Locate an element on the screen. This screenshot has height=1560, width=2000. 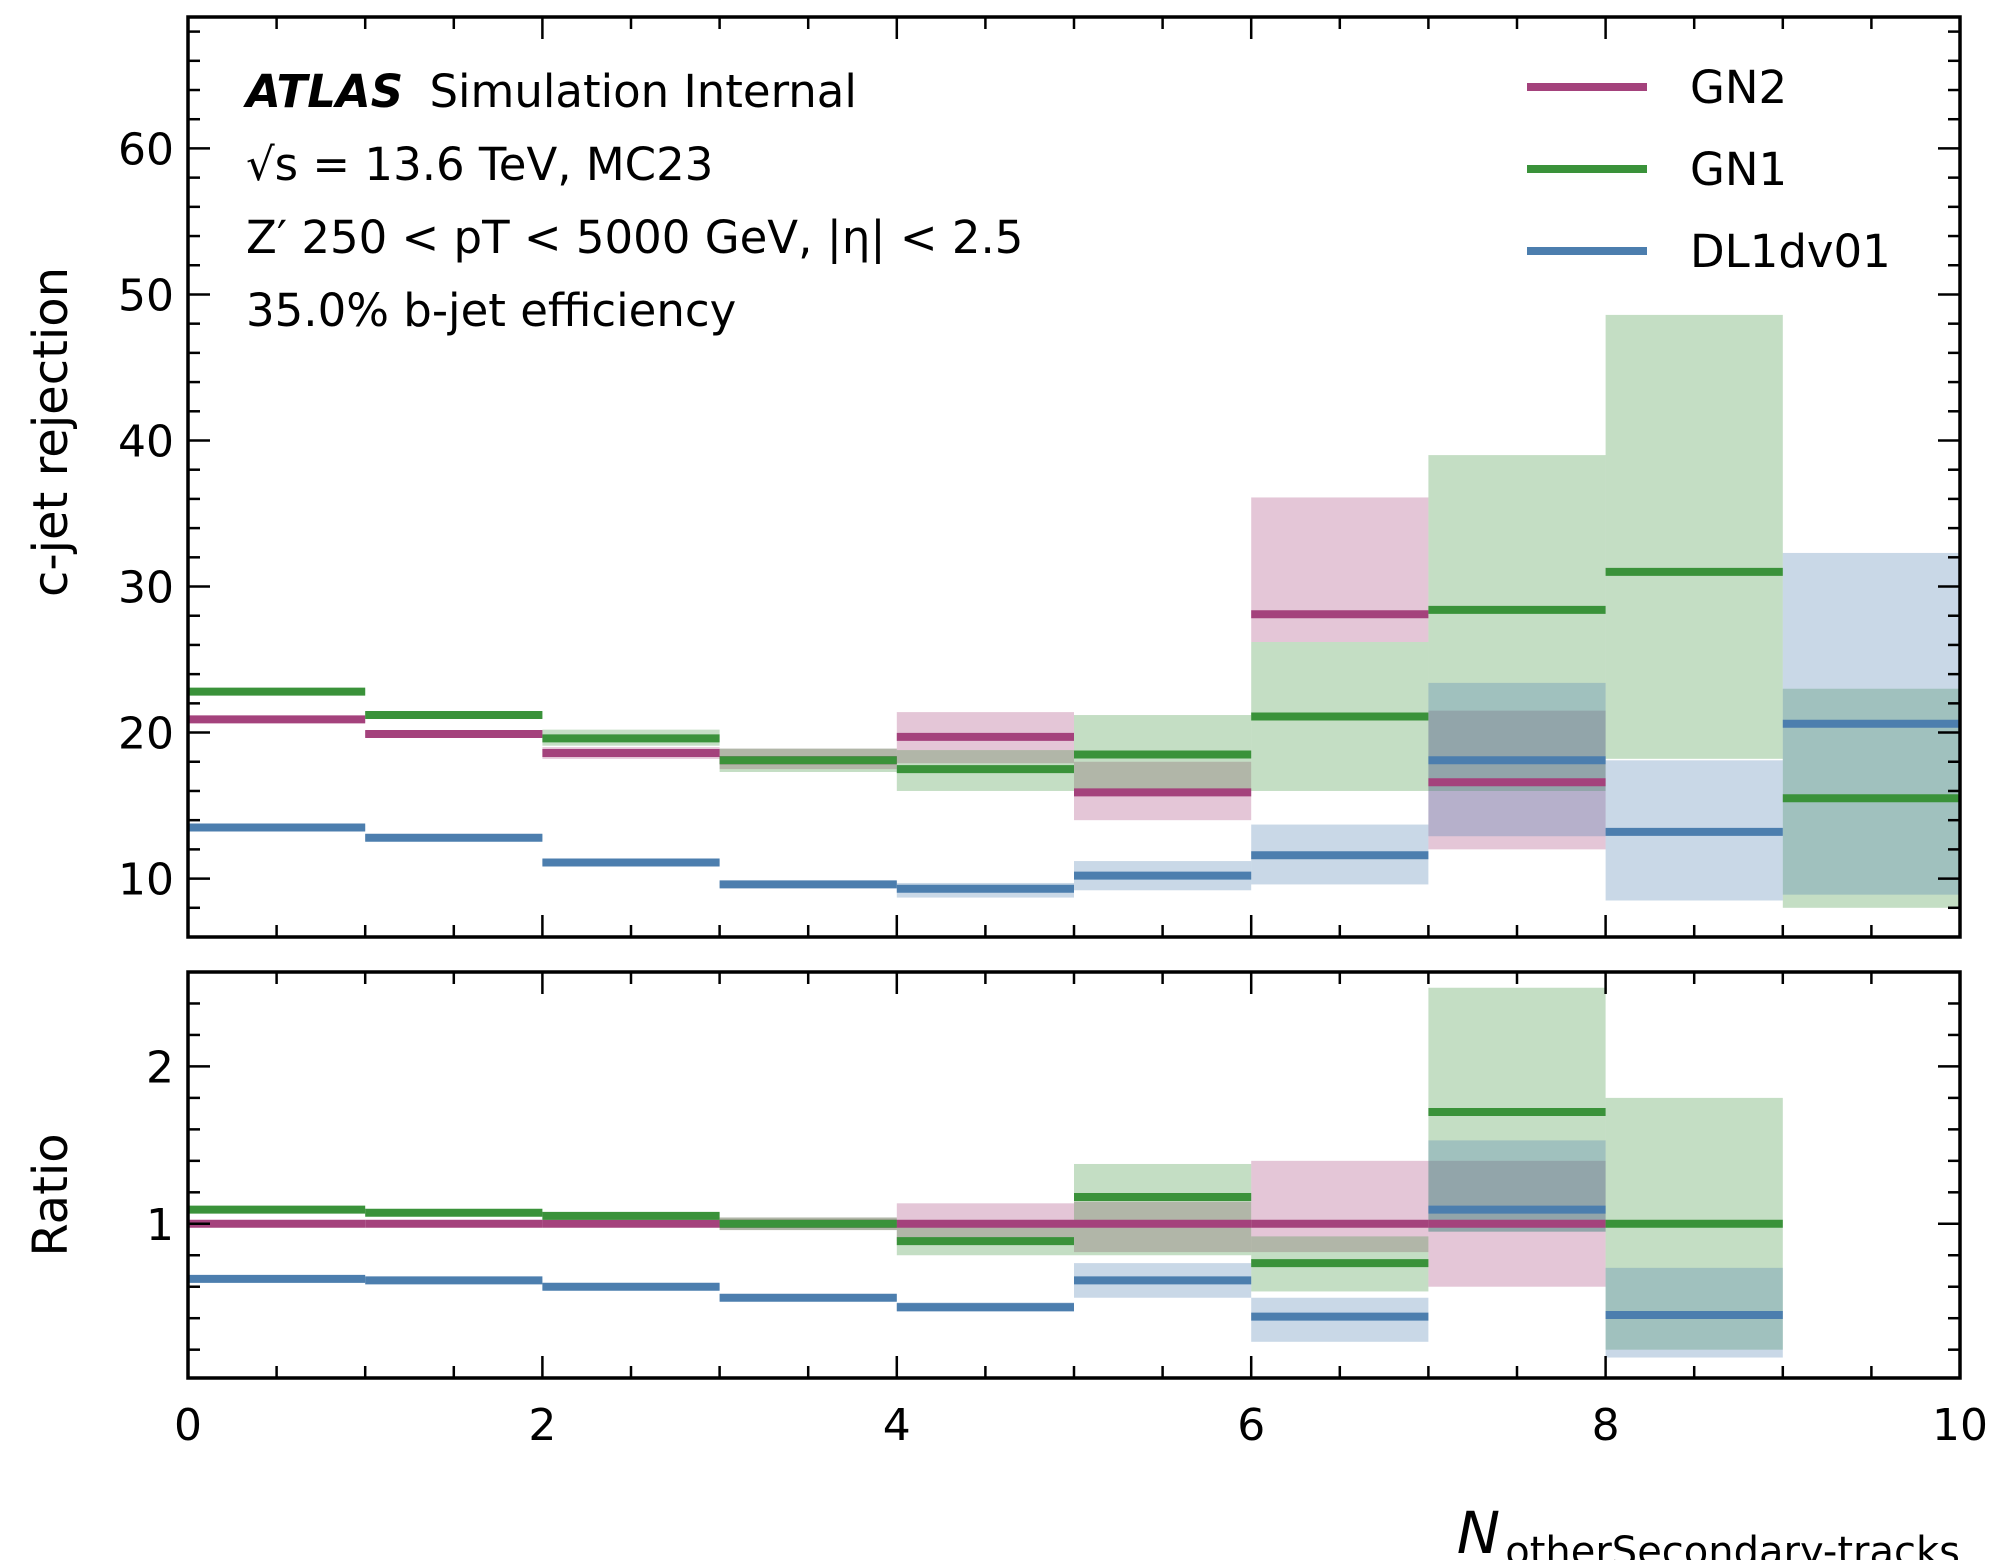
svg-text:ATLAS Simulation Inter: ATLAS Simulation Internal is located at coordinates (550, 91).